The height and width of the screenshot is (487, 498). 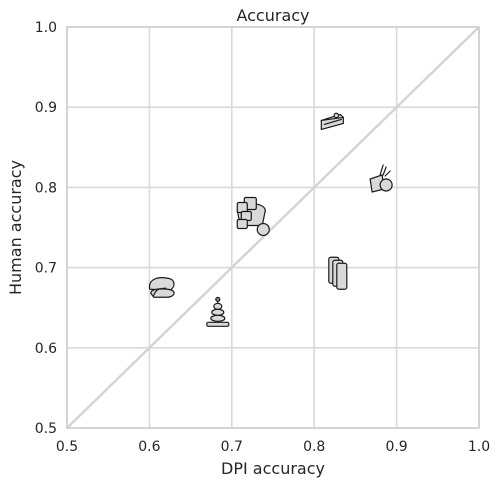 What do you see at coordinates (381, 178) in the screenshot?
I see `utensils-with-ball-icon` at bounding box center [381, 178].